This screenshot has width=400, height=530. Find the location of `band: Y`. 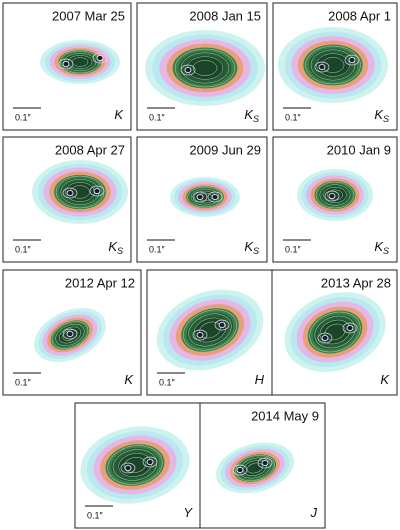

band: Y is located at coordinates (188, 512).